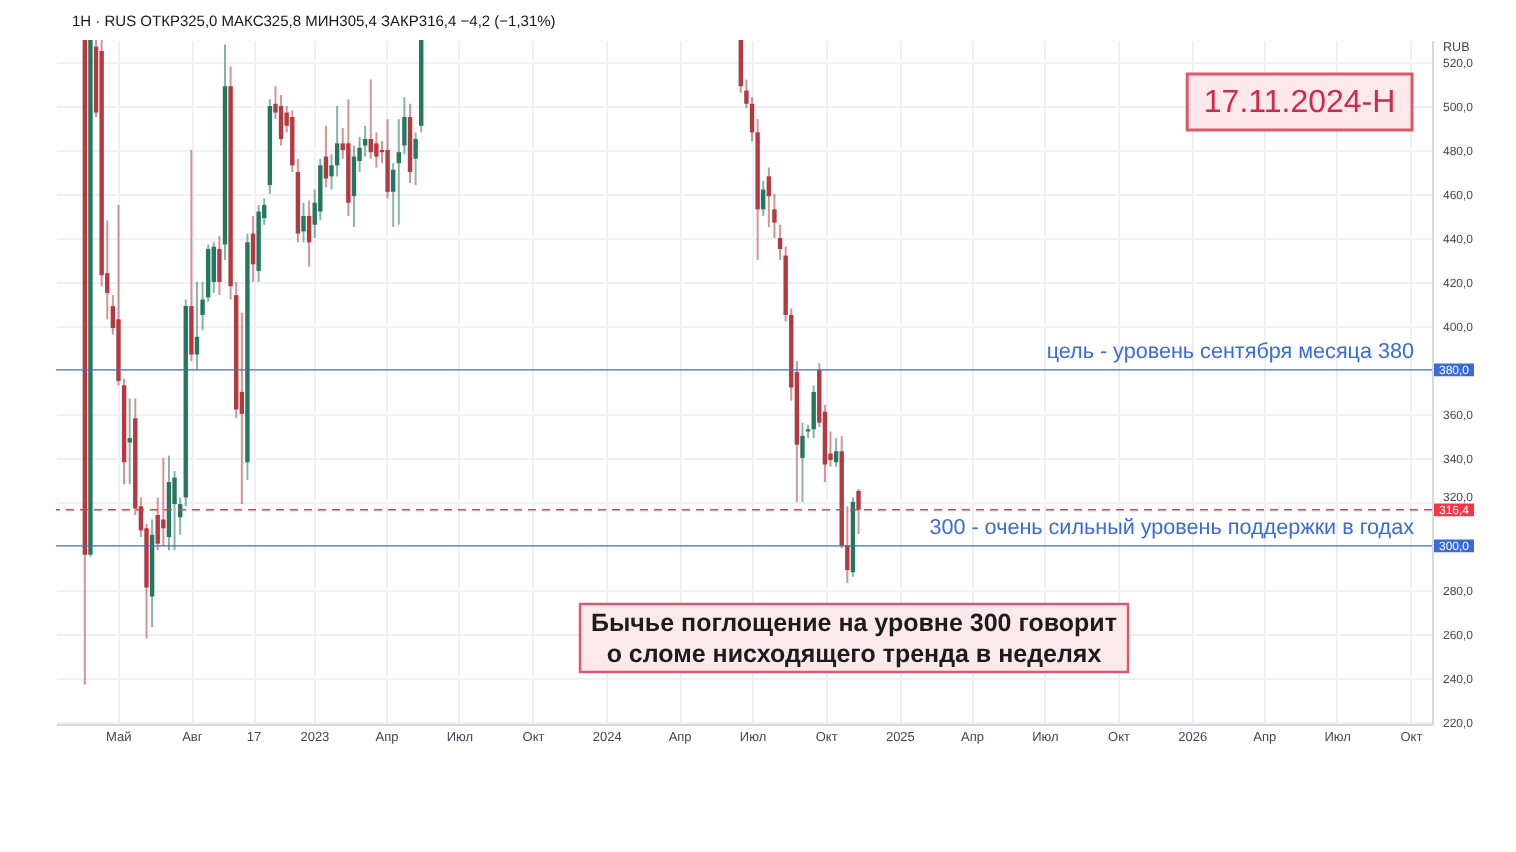  I want to click on annotation: 300 - очень сильный уровень поддержки в годах, so click(1172, 527).